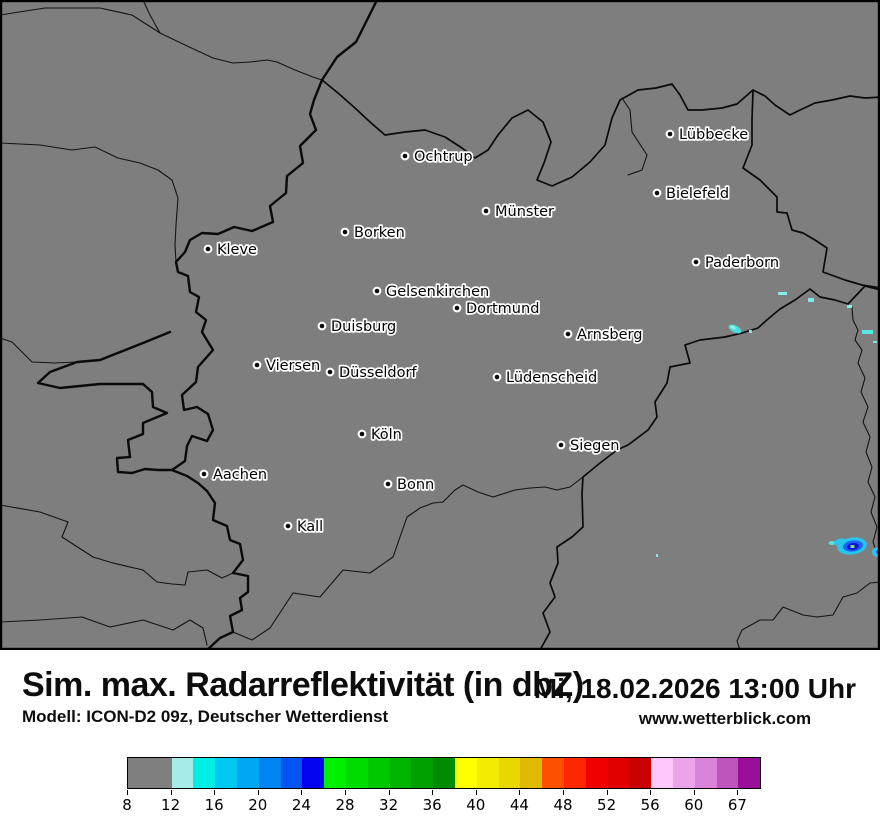 The height and width of the screenshot is (830, 880). What do you see at coordinates (742, 263) in the screenshot?
I see `city-label: Paderborn` at bounding box center [742, 263].